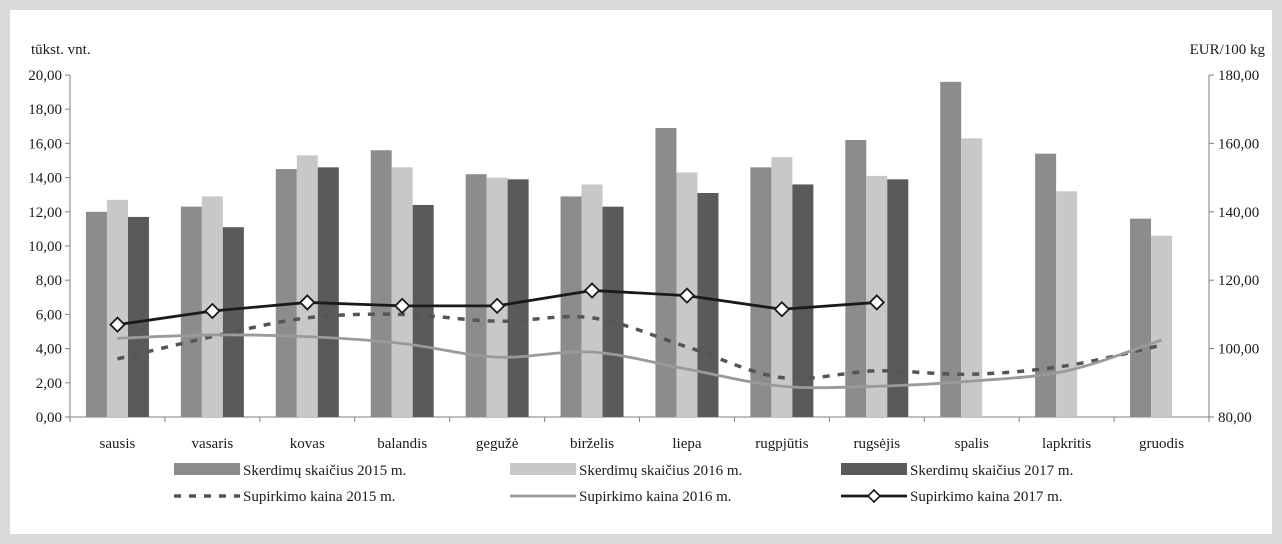  I want to click on x-category-label: liepa, so click(686, 444).